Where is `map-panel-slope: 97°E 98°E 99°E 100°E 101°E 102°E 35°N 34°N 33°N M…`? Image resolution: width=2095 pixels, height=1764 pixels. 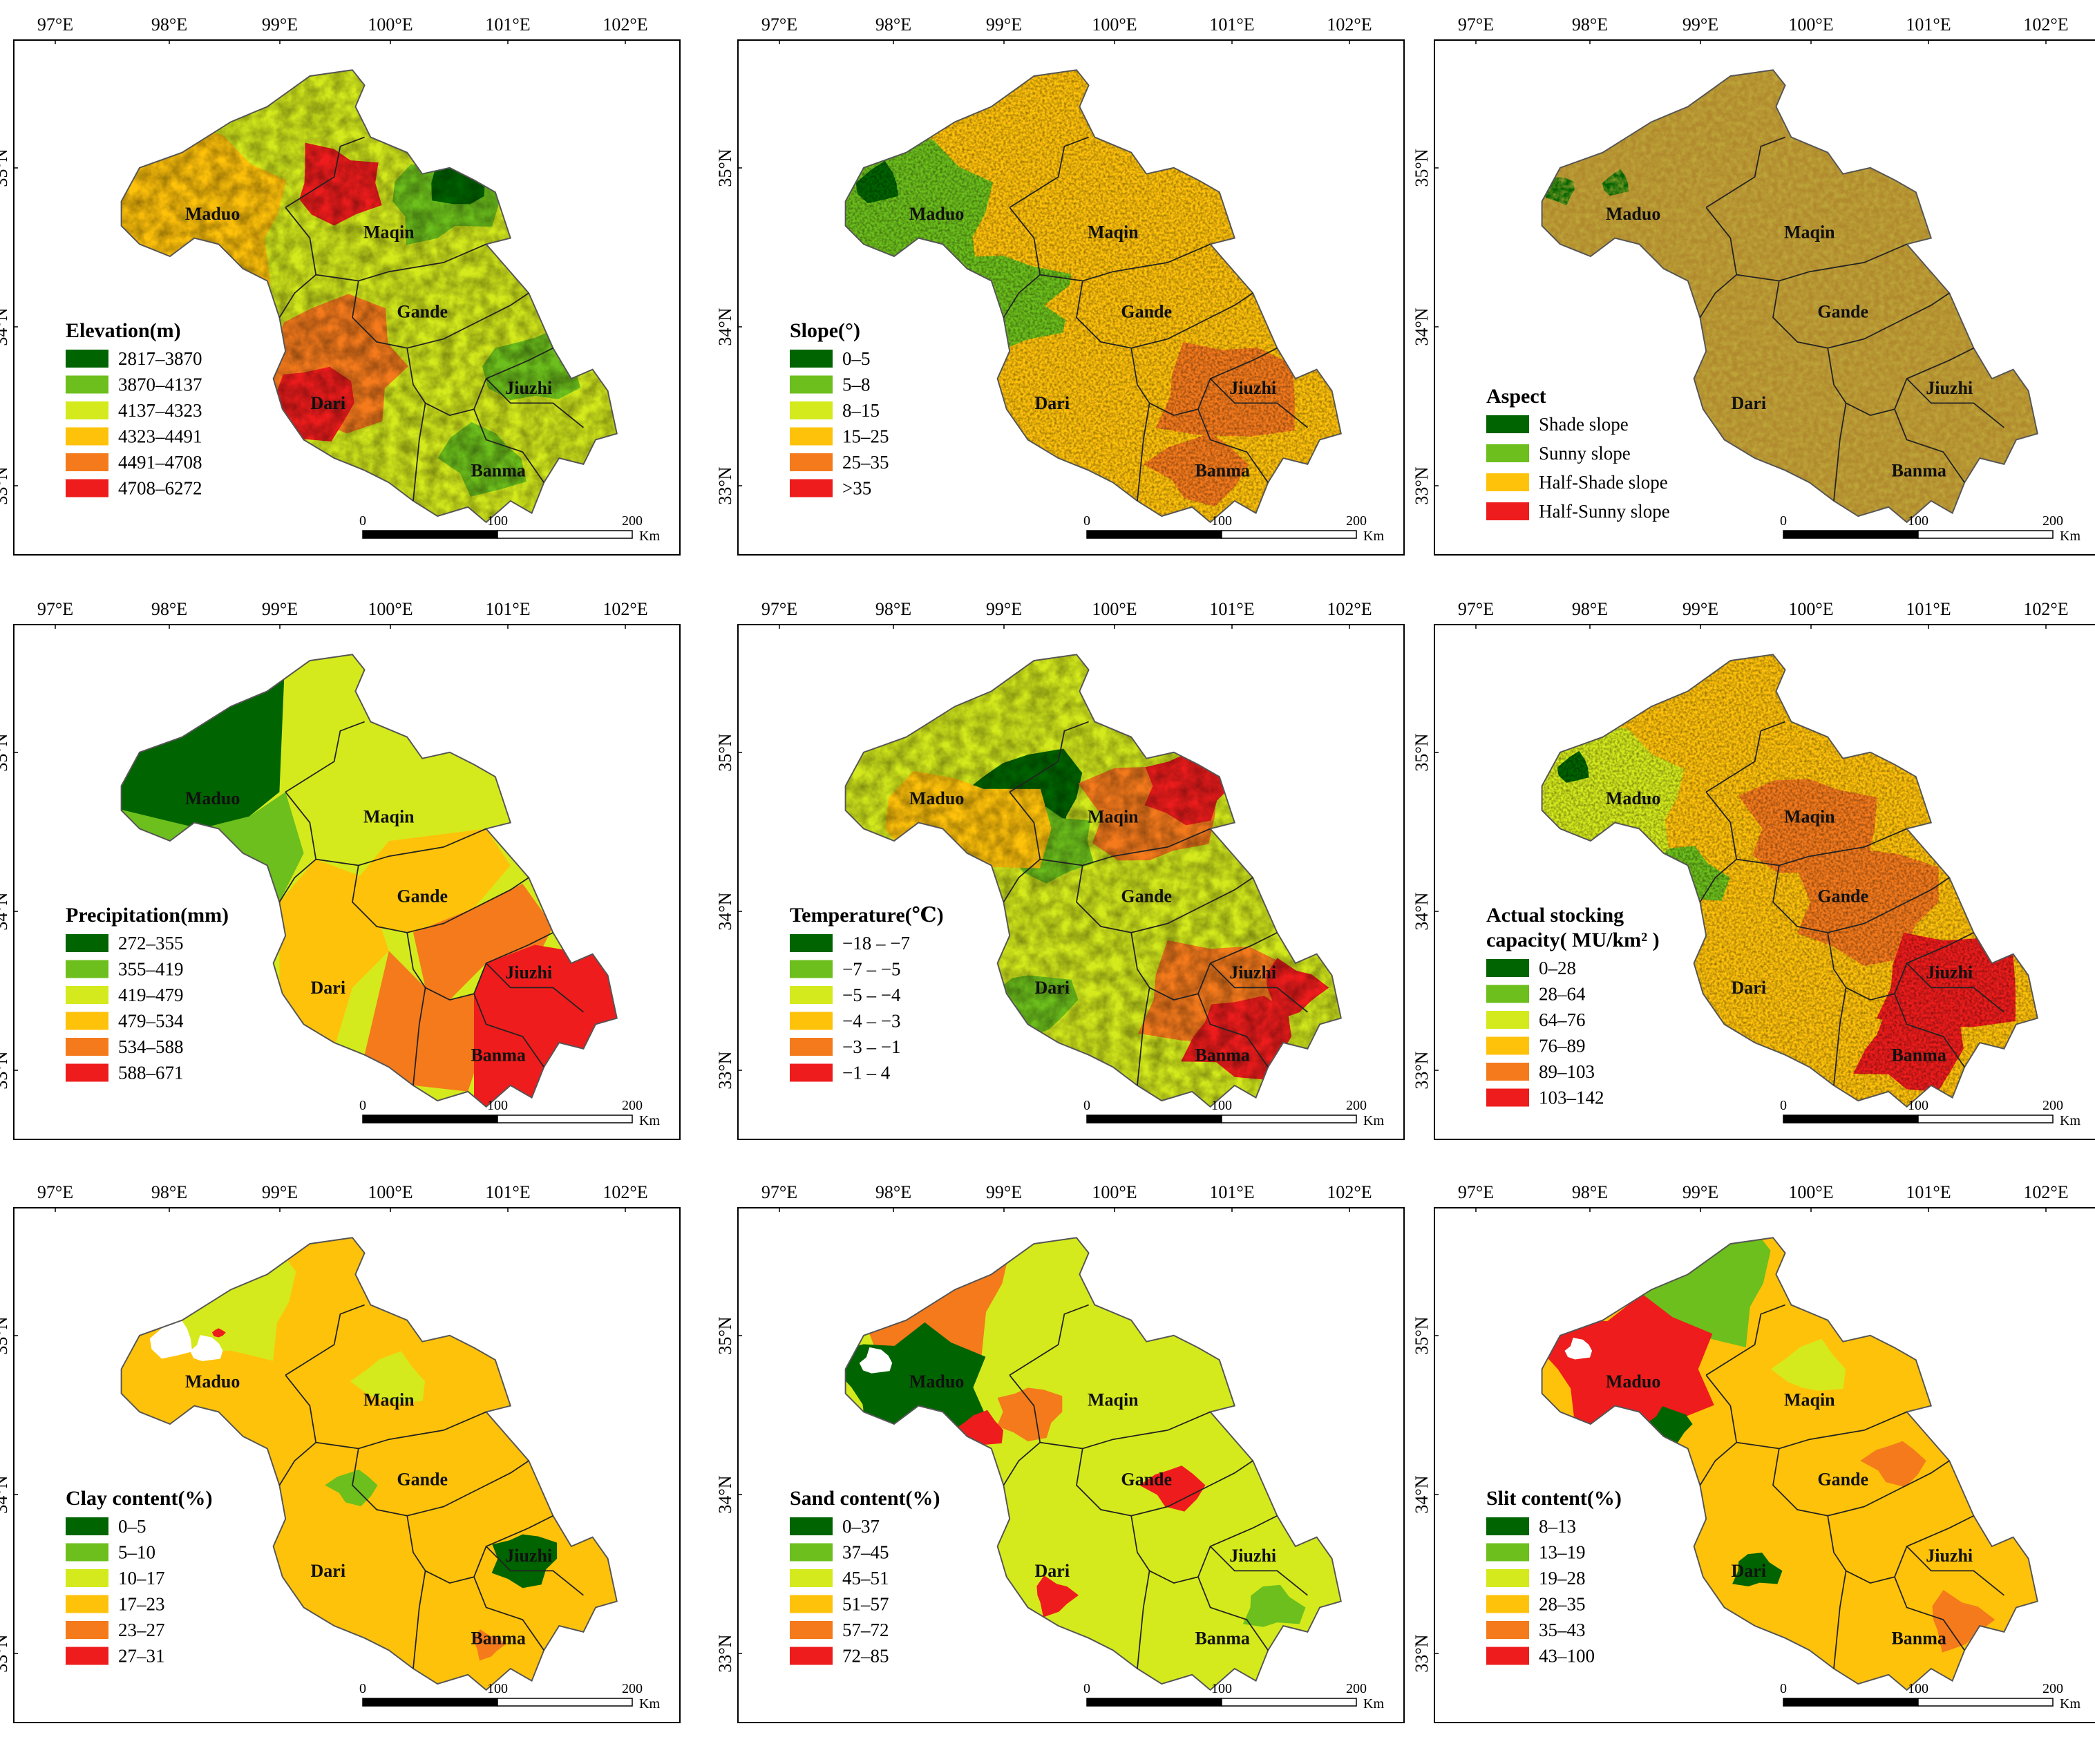
map-panel-slope: 97°E 98°E 99°E 100°E 101°E 102°E 35°N 34°N 33°N M… is located at coordinates (1060, 285).